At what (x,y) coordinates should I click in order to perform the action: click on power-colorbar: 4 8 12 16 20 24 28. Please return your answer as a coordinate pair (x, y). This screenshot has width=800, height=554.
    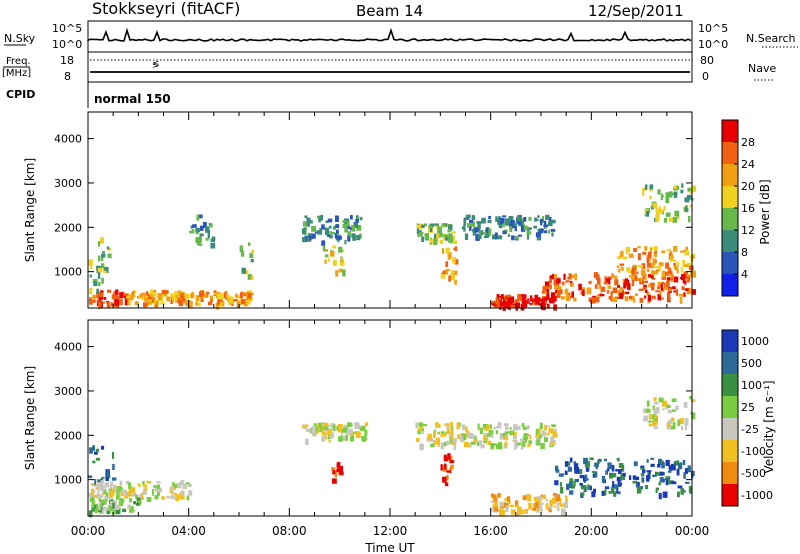
    Looking at the image, I should click on (738, 208).